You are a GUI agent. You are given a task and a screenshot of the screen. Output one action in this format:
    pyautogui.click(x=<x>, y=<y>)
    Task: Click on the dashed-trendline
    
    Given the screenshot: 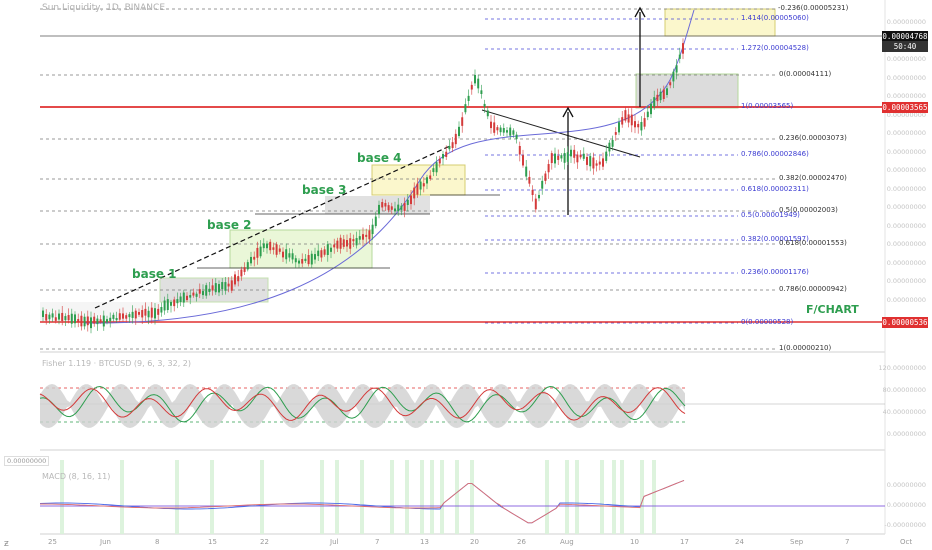 What is the action you would take?
    pyautogui.click(x=272, y=227)
    